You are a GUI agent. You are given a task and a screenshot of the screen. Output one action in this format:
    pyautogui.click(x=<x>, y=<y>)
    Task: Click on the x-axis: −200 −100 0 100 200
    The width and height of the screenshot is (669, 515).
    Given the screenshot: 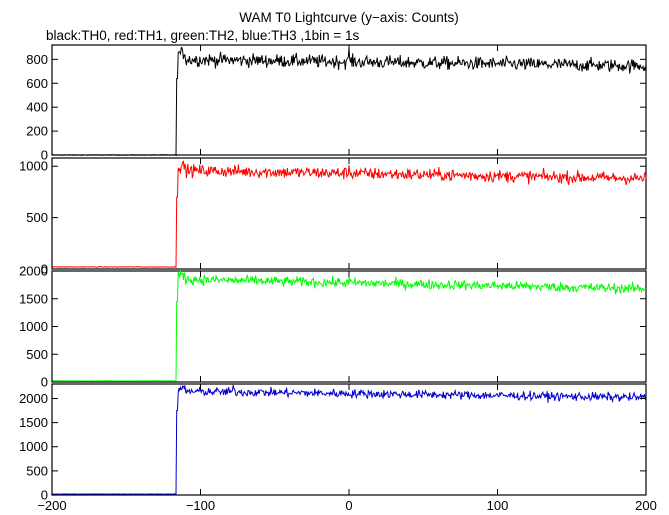 What is the action you would take?
    pyautogui.click(x=347, y=505)
    